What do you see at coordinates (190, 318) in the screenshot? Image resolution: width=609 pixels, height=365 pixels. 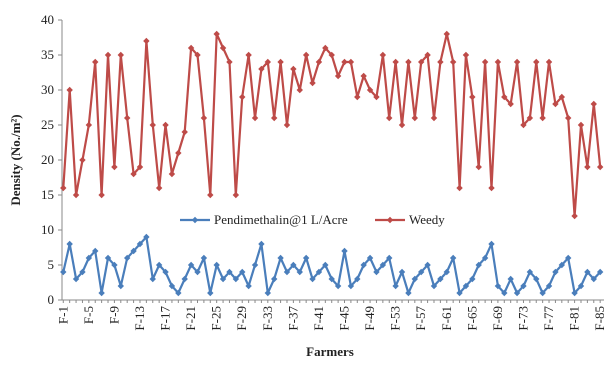 I see `x-tick-label: F-21` at bounding box center [190, 318].